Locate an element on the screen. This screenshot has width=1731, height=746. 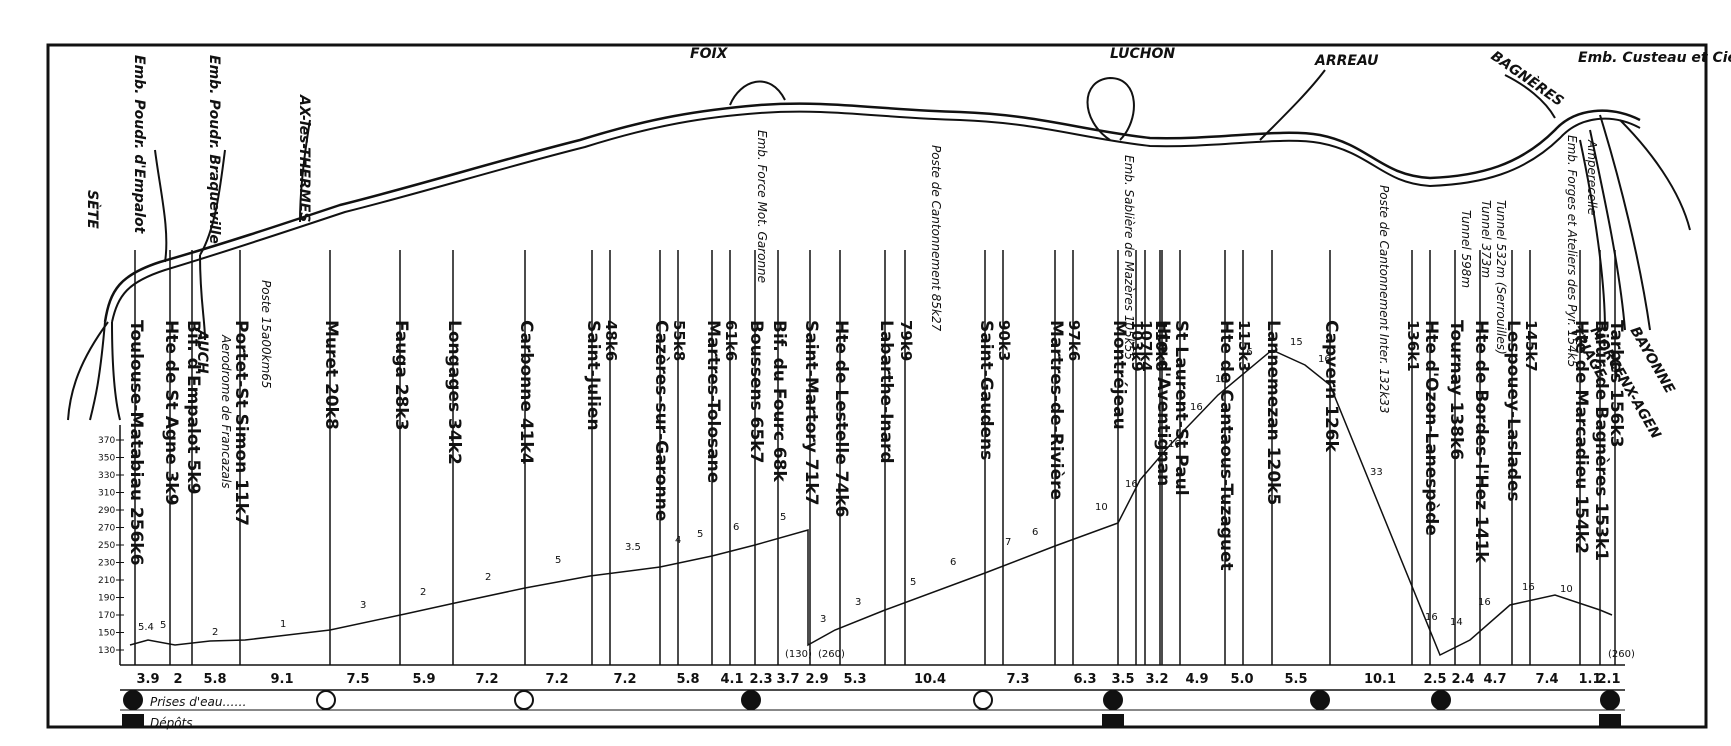
distance-label: 10.4 is located at coordinates (930, 679).